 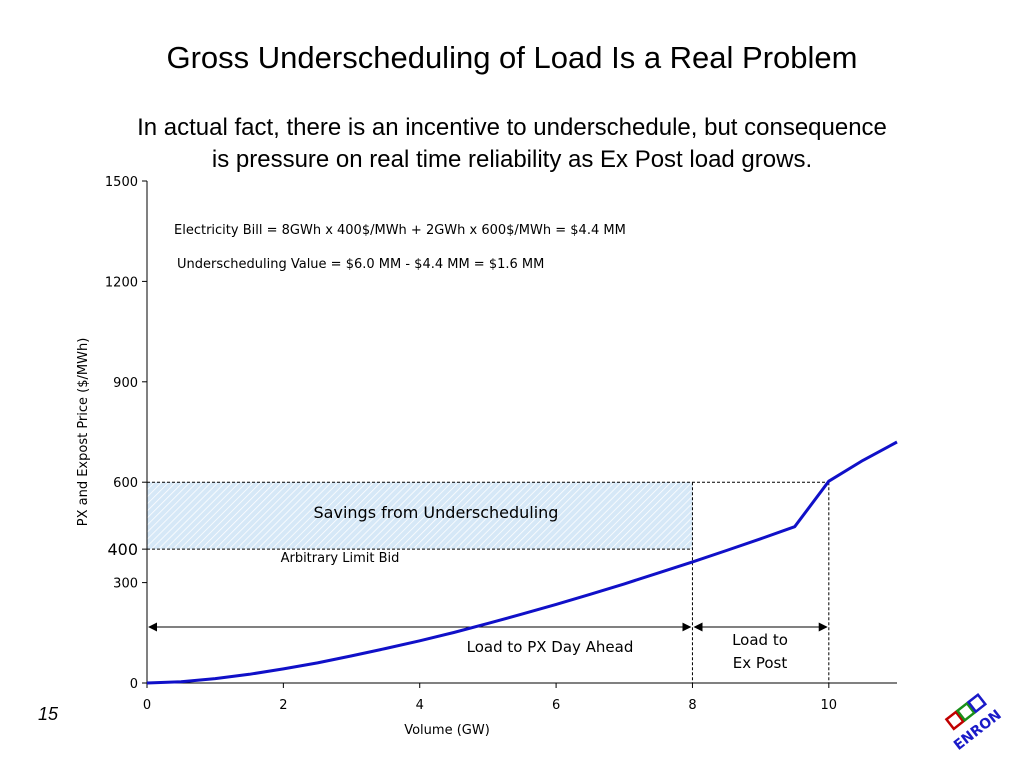 What do you see at coordinates (760, 640) in the screenshot?
I see `load-expost-label-line1: Load to` at bounding box center [760, 640].